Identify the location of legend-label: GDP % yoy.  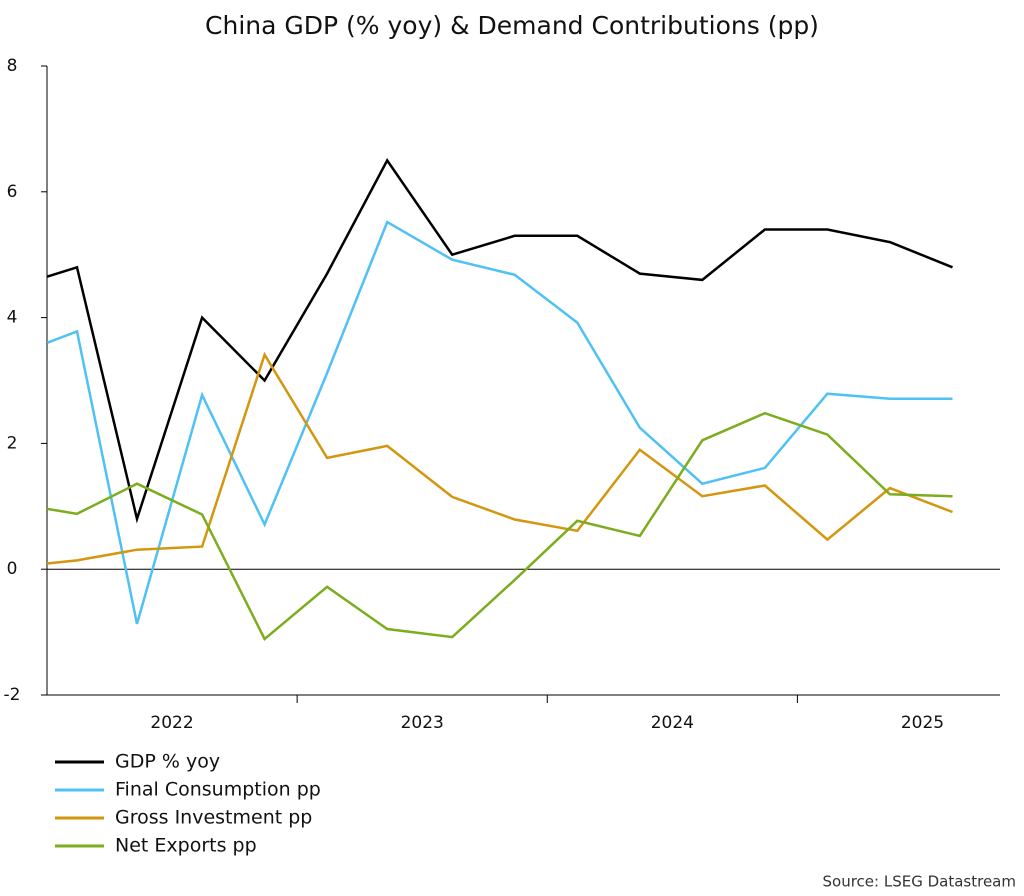
(167, 762).